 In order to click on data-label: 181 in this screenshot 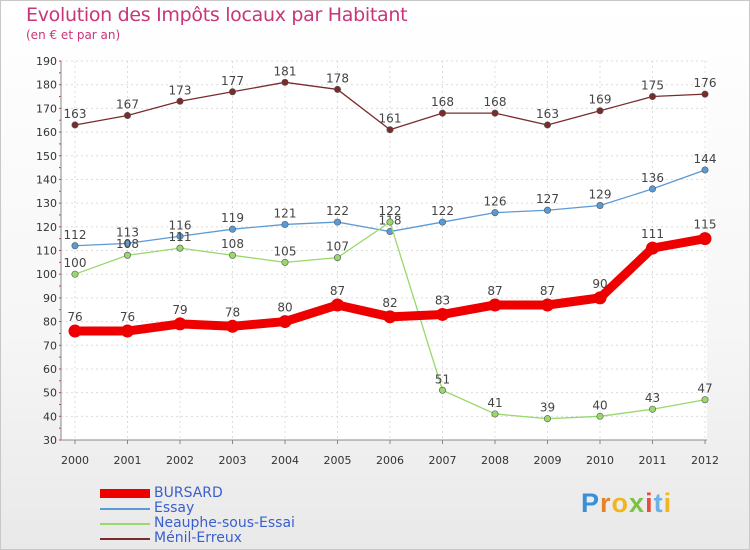, I will do `click(285, 71)`.